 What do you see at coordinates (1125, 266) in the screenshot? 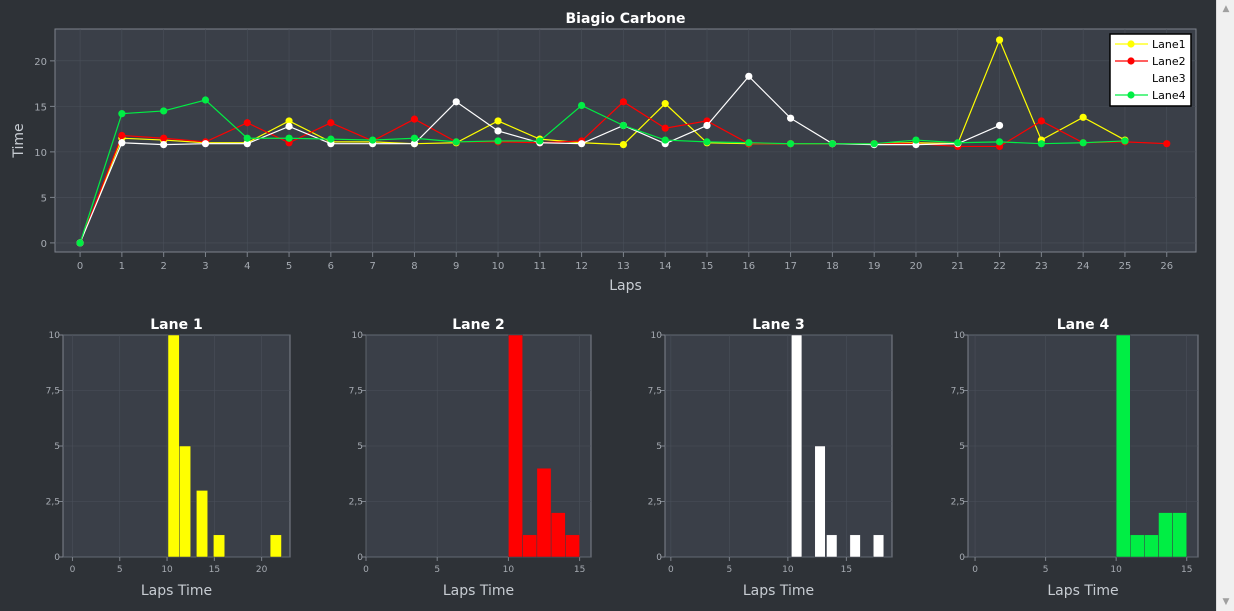
I see `x-tick-label: 25` at bounding box center [1125, 266].